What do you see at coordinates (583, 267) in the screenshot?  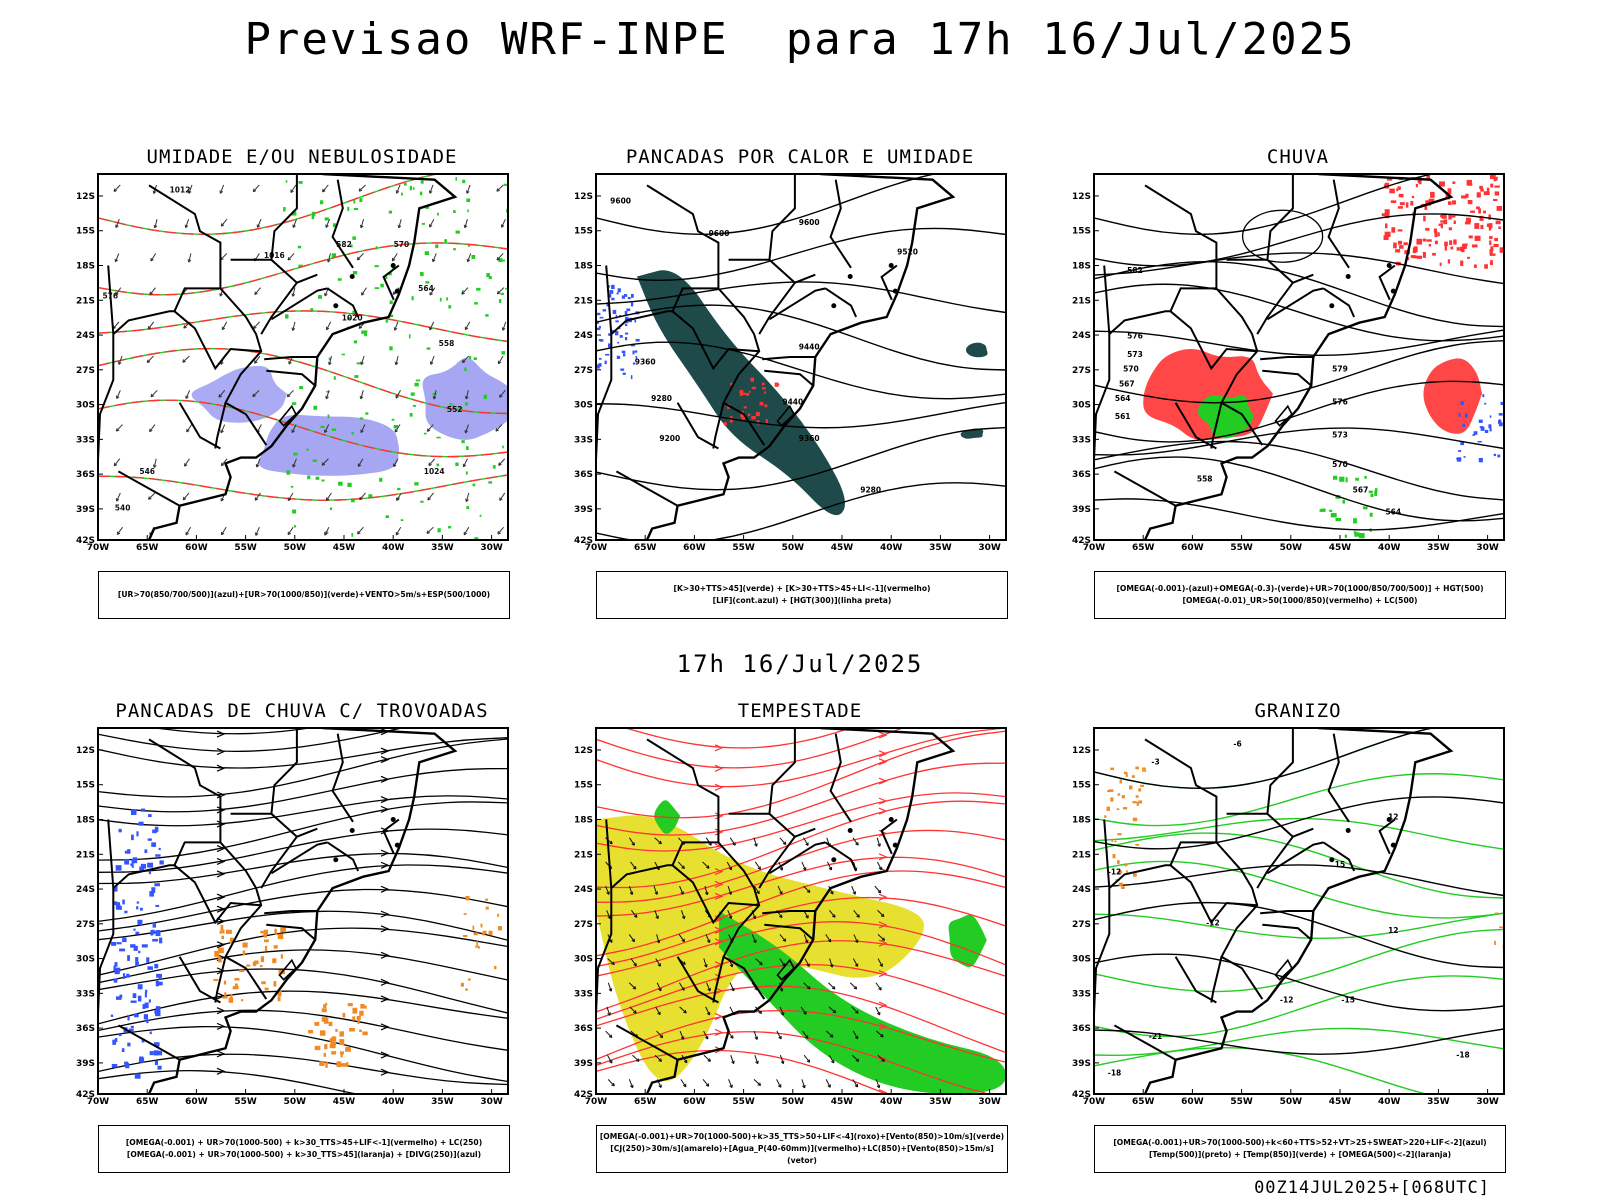 I see `lat-label: 18S` at bounding box center [583, 267].